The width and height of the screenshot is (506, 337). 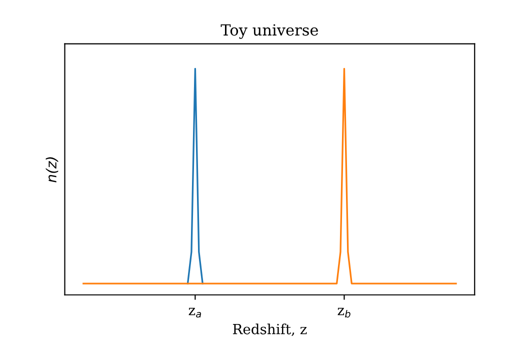 What do you see at coordinates (194, 313) in the screenshot?
I see `x-tick-label: z$_{a}$` at bounding box center [194, 313].